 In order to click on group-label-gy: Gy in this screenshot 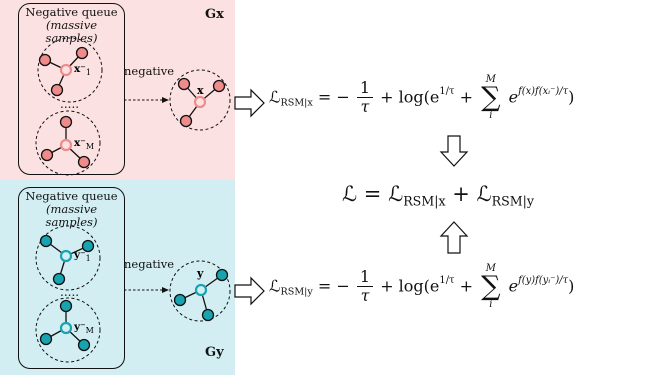, I will do `click(214, 352)`.